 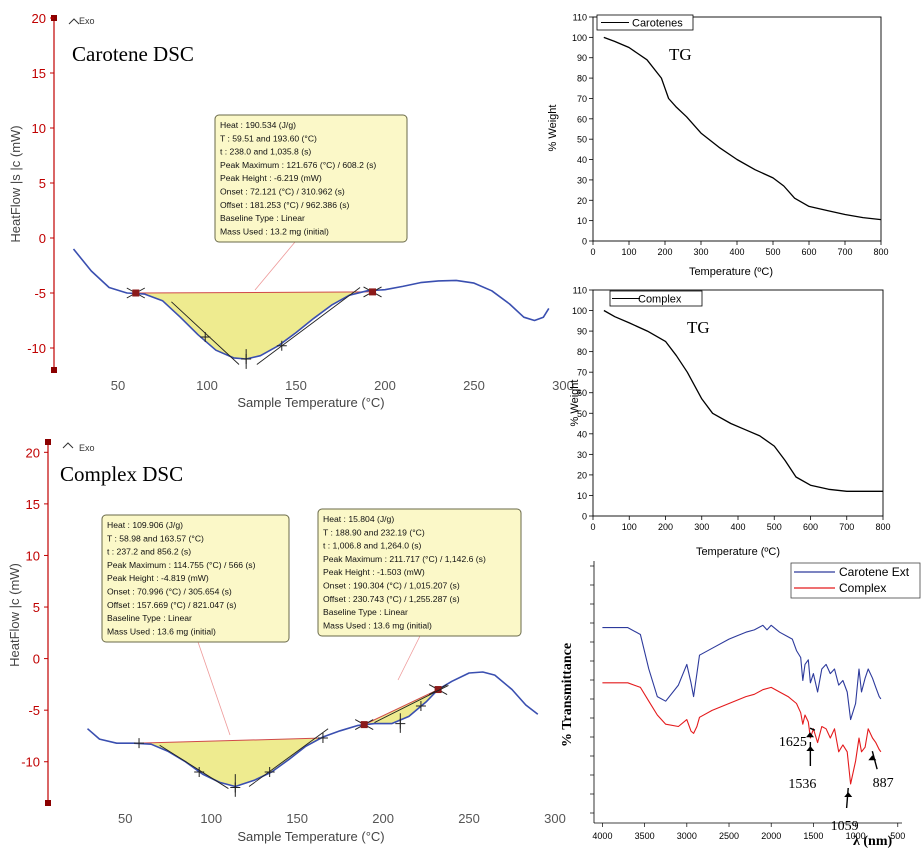 I want to click on y-tick-label: 110, so click(x=580, y=291).